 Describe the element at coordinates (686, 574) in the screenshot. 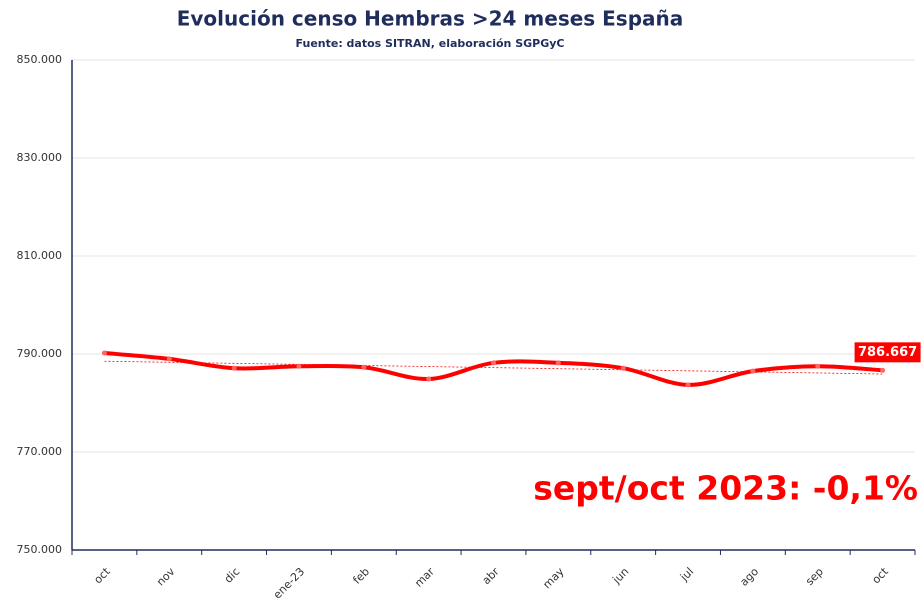

I see `x-tick-label: jul` at that location.